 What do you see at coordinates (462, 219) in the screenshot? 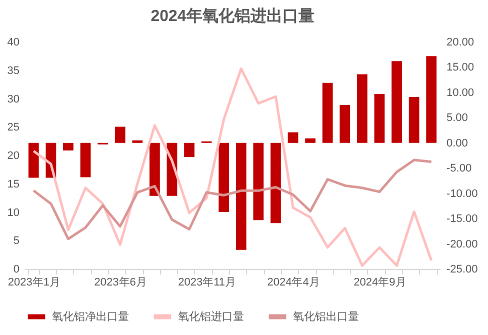
I see `y2-tick-label: -15.00` at bounding box center [462, 219].